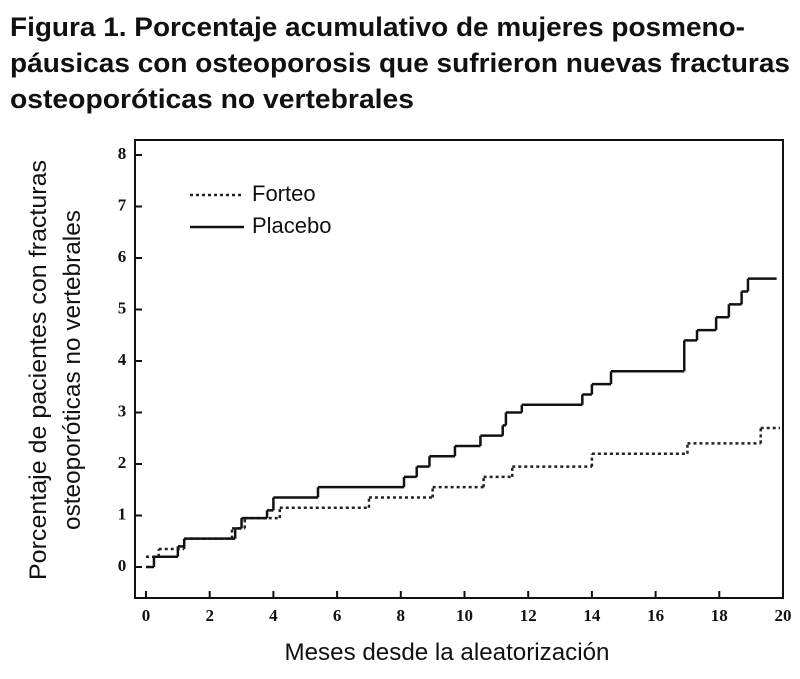 Image resolution: width=800 pixels, height=679 pixels. I want to click on y-tick-label: 7, so click(122, 204).